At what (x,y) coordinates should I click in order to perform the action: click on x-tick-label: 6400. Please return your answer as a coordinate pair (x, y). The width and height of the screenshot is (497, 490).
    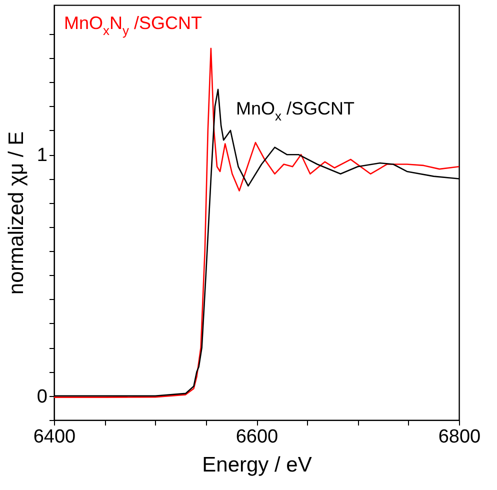
    Looking at the image, I should click on (54, 437).